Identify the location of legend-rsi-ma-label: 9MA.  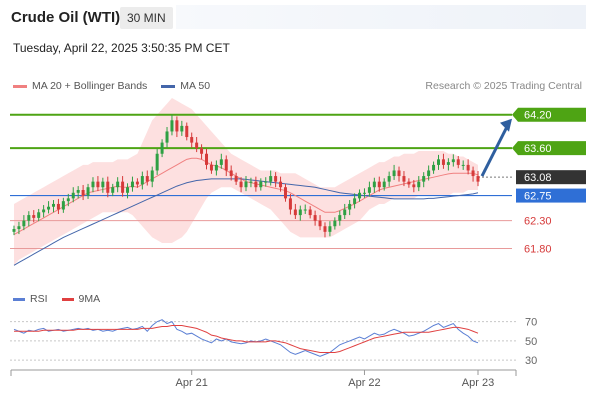
(89, 299).